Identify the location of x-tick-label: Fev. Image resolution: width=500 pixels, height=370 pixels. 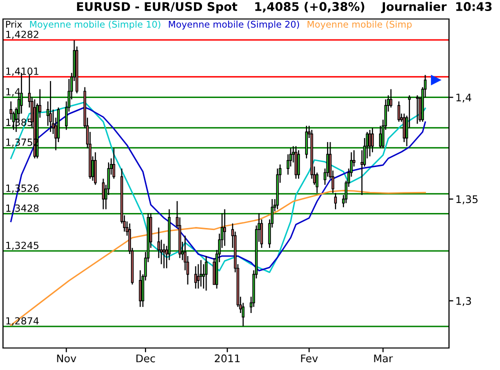
(309, 358).